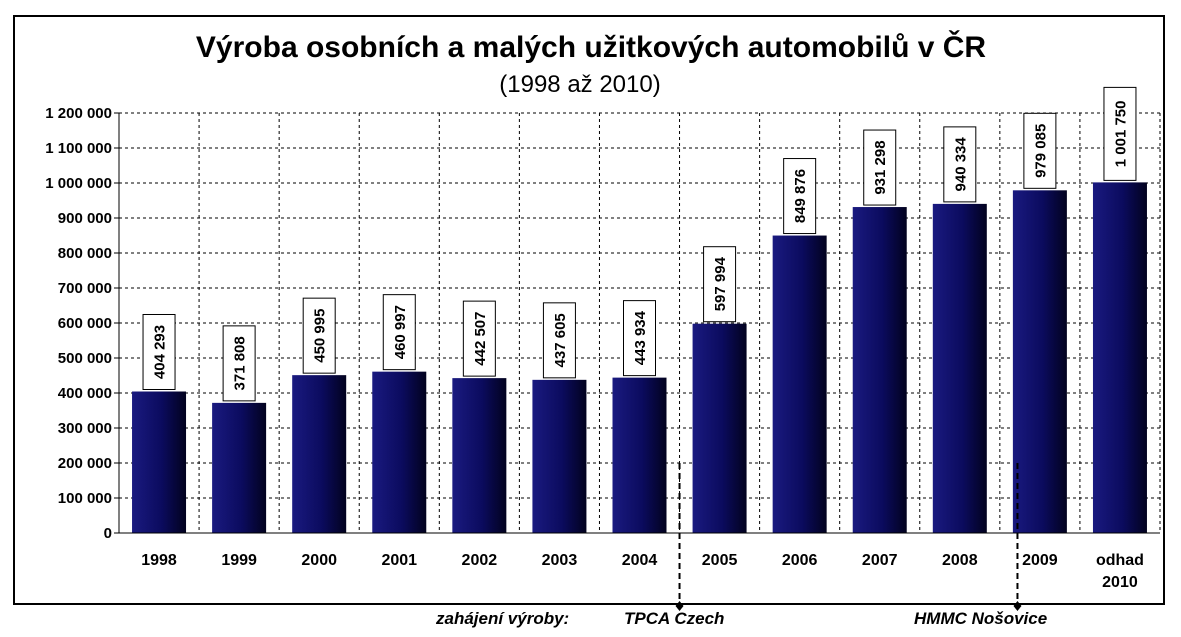  Describe the element at coordinates (85, 253) in the screenshot. I see `y-tick-label: 800 000` at that location.